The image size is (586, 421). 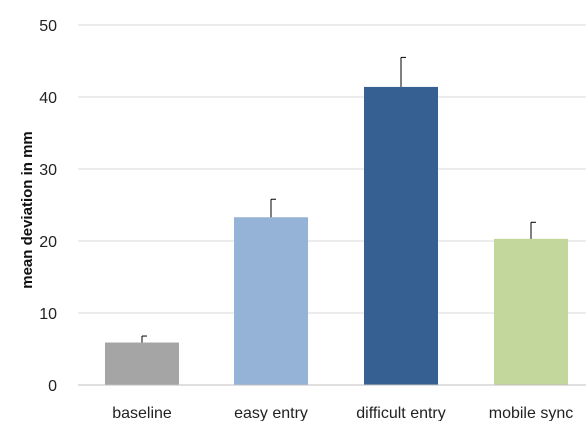 What do you see at coordinates (142, 413) in the screenshot?
I see `x-tick-label-baseline: baseline` at bounding box center [142, 413].